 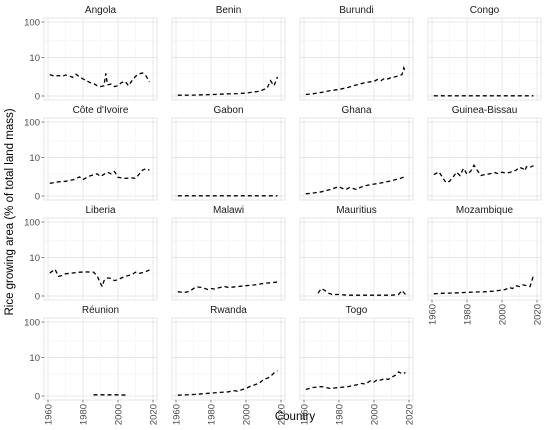 I want to click on facet-panel: Réunion 0 10 100 1960 1980 2000 2020, so click(x=91, y=365).